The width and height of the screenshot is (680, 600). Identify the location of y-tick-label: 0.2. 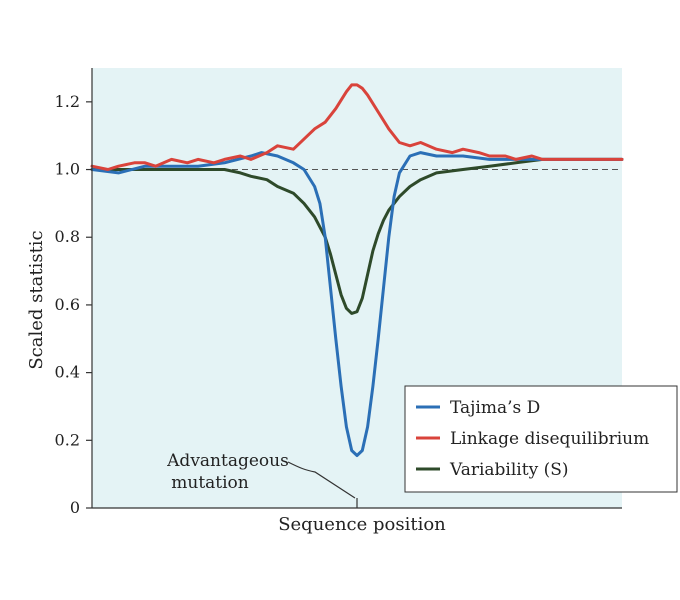
(67, 439).